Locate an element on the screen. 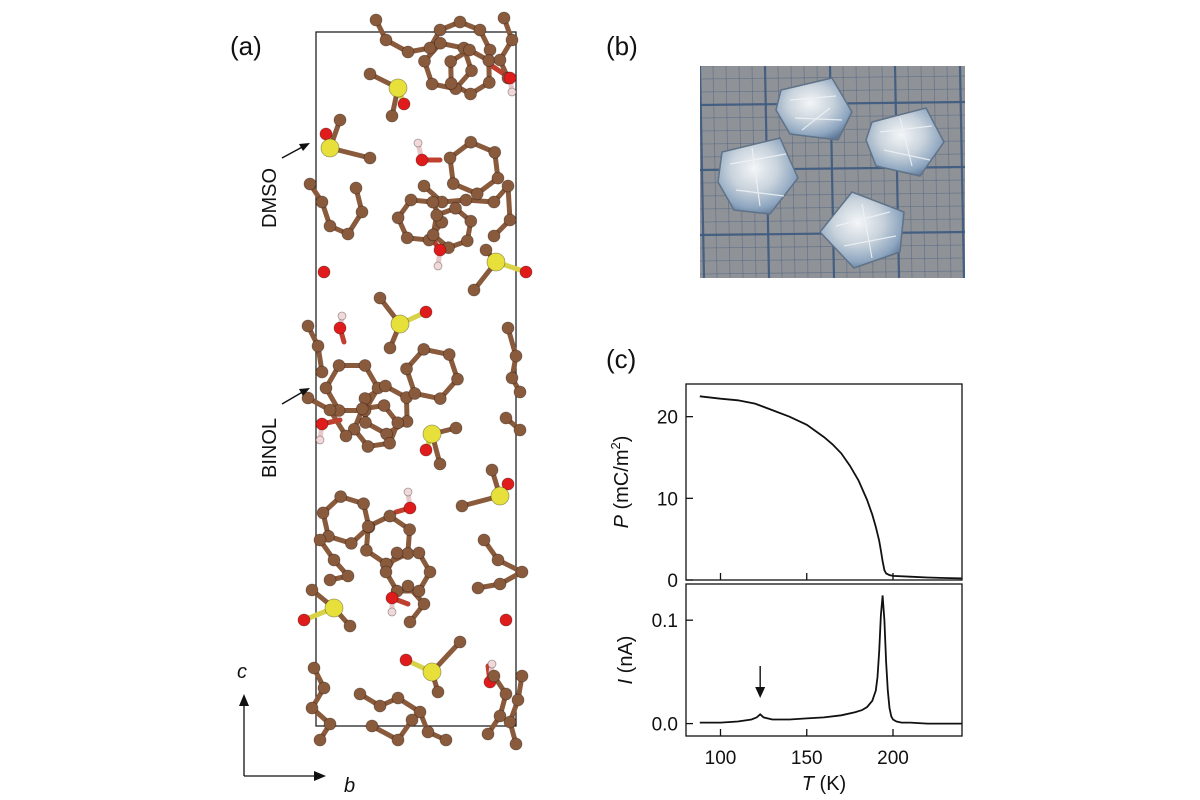 This screenshot has height=800, width=1200. polarization-curve is located at coordinates (831, 487).